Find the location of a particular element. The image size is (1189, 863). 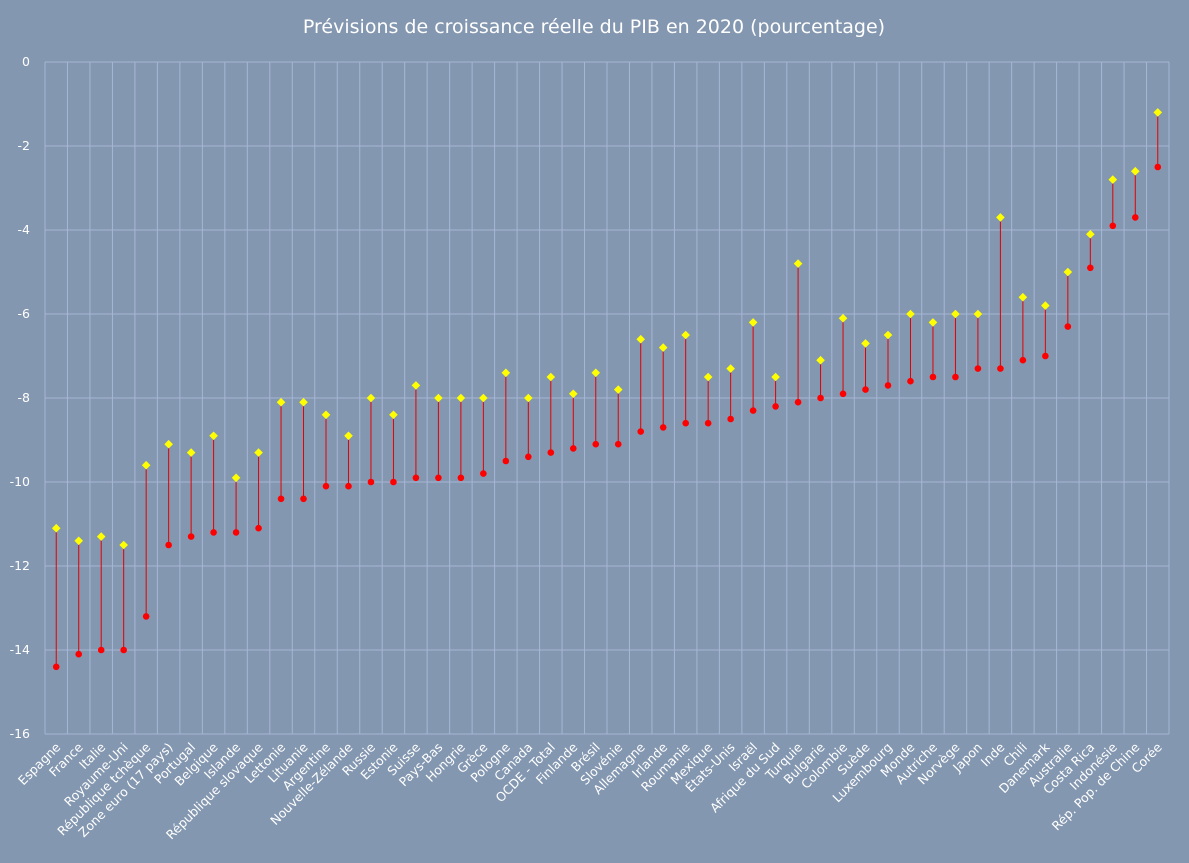

y-tick-label: -2 is located at coordinates (24, 145).